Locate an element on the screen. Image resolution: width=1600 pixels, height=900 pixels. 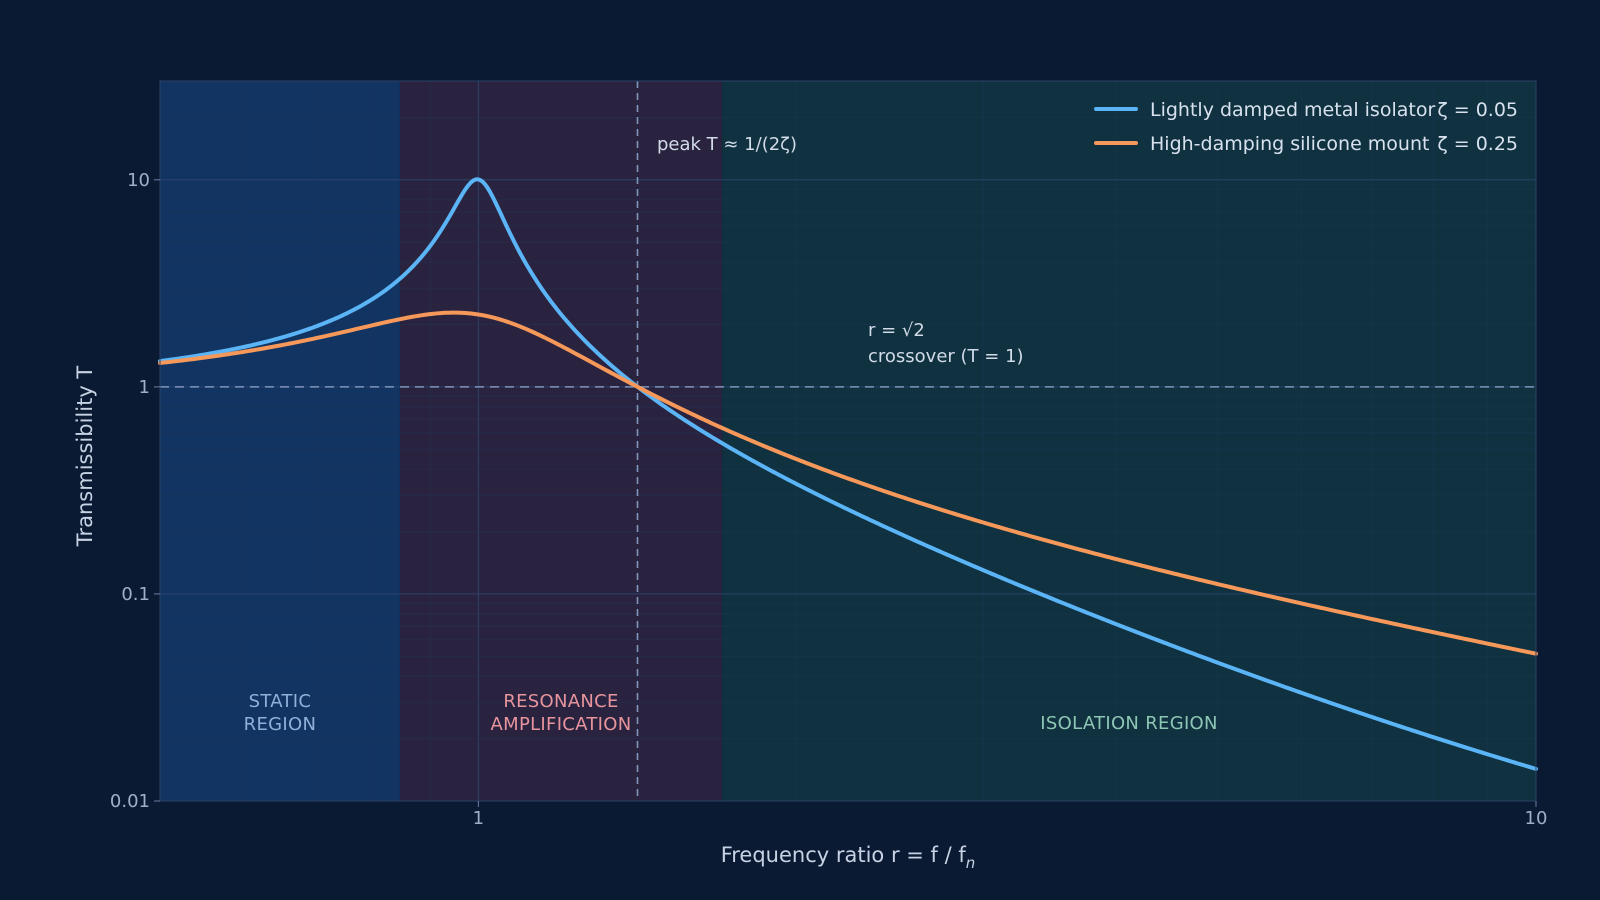
crossover-label-line1: r = √2 is located at coordinates (896, 330).